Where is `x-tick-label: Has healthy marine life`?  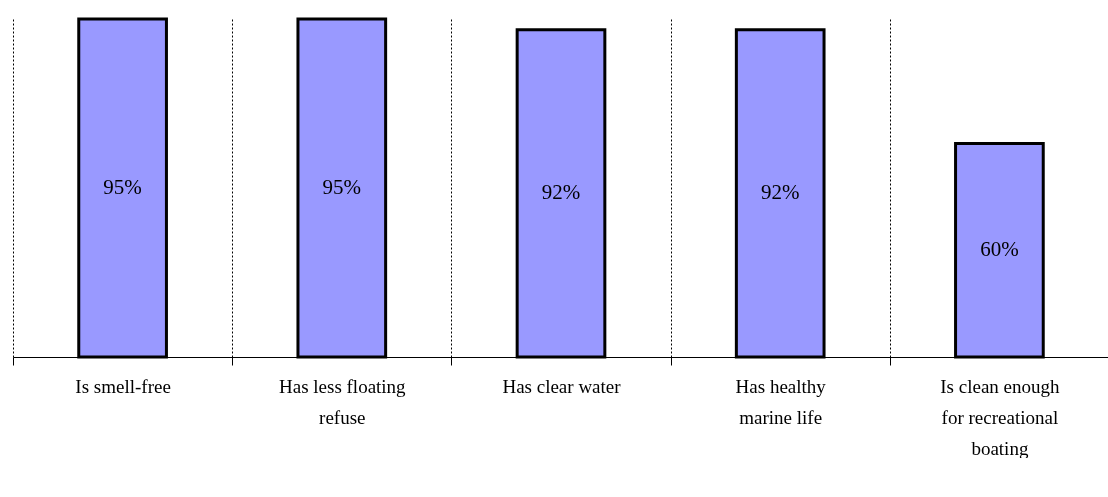 x-tick-label: Has healthy marine life is located at coordinates (781, 401).